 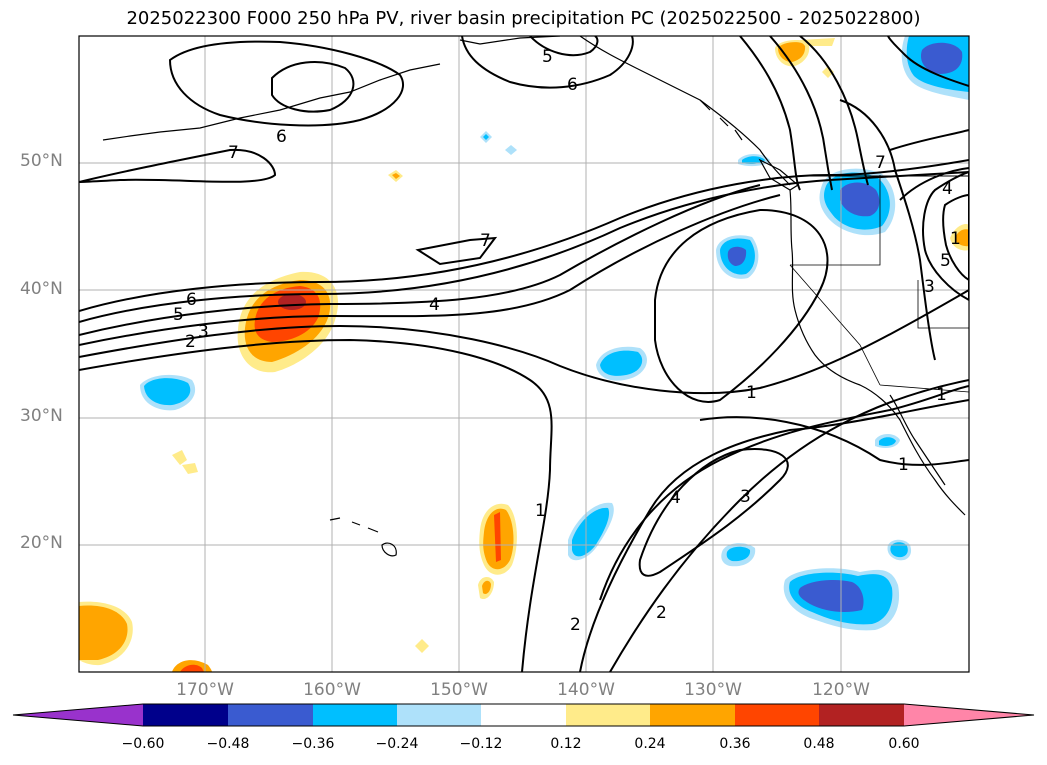 I want to click on lat-label-20n: 20°N, so click(x=41, y=543).